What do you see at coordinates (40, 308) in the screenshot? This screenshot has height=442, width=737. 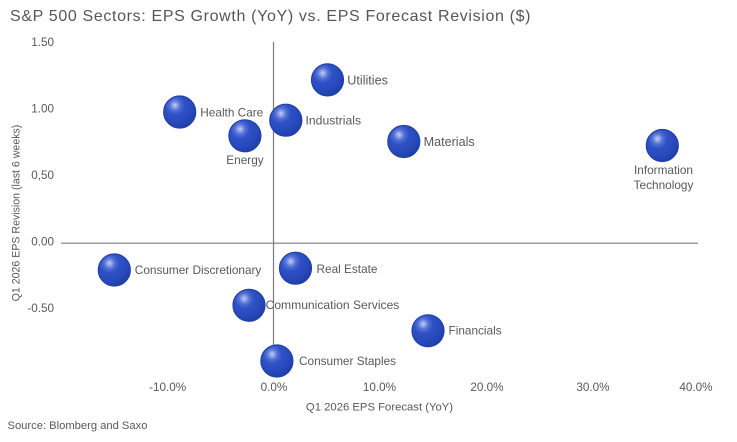 I see `svg-text: -0.50` at bounding box center [40, 308].